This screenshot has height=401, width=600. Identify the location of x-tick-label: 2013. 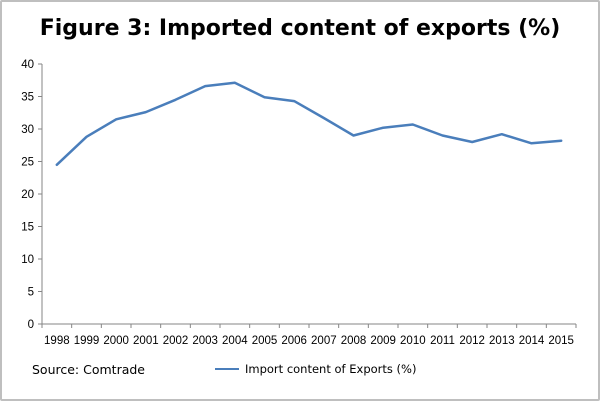
(502, 341).